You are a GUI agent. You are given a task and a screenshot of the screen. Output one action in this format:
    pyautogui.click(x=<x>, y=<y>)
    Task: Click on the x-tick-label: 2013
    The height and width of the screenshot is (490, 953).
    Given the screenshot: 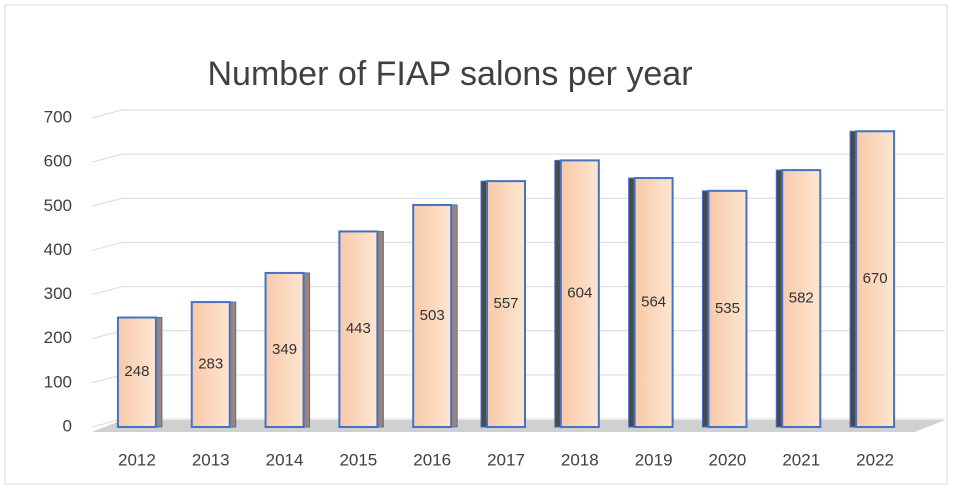 What is the action you would take?
    pyautogui.click(x=211, y=459)
    